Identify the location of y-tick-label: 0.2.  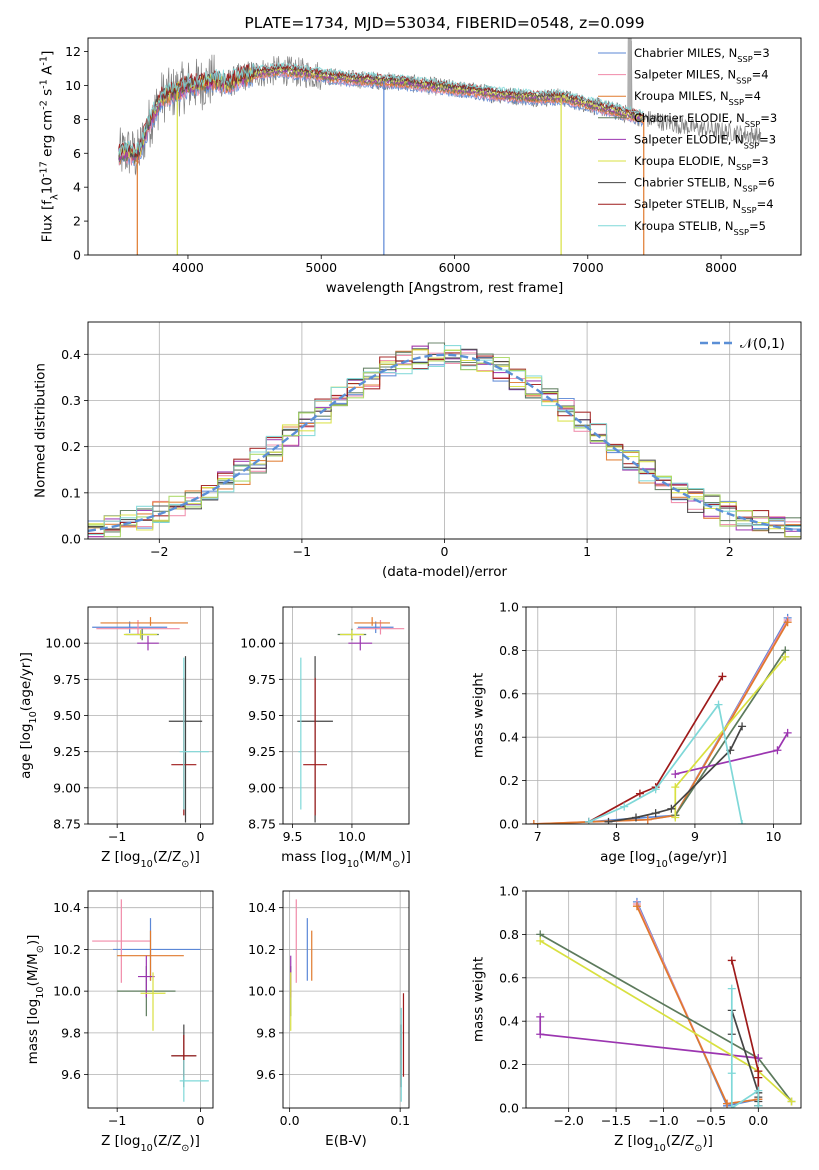
(509, 1064).